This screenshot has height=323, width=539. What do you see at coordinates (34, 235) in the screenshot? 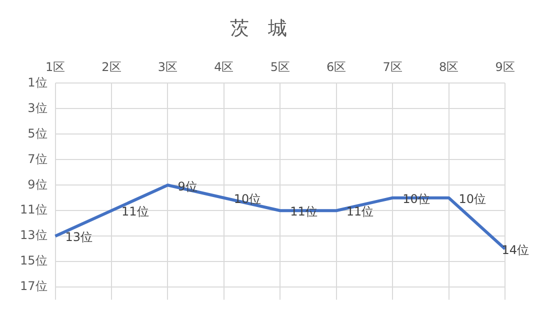
I see `y-tick-label: 13位` at bounding box center [34, 235].